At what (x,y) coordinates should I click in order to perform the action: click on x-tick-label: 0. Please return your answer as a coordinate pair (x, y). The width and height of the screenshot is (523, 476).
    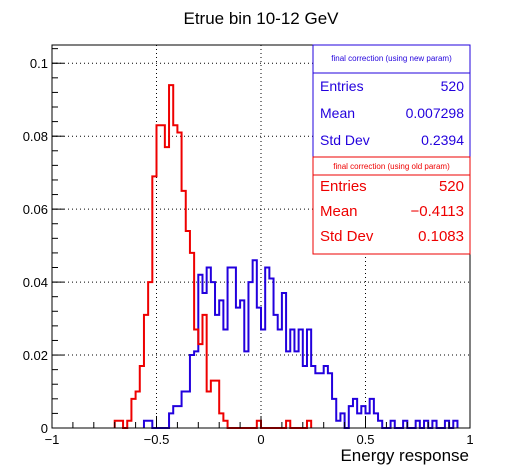
    Looking at the image, I should click on (260, 439).